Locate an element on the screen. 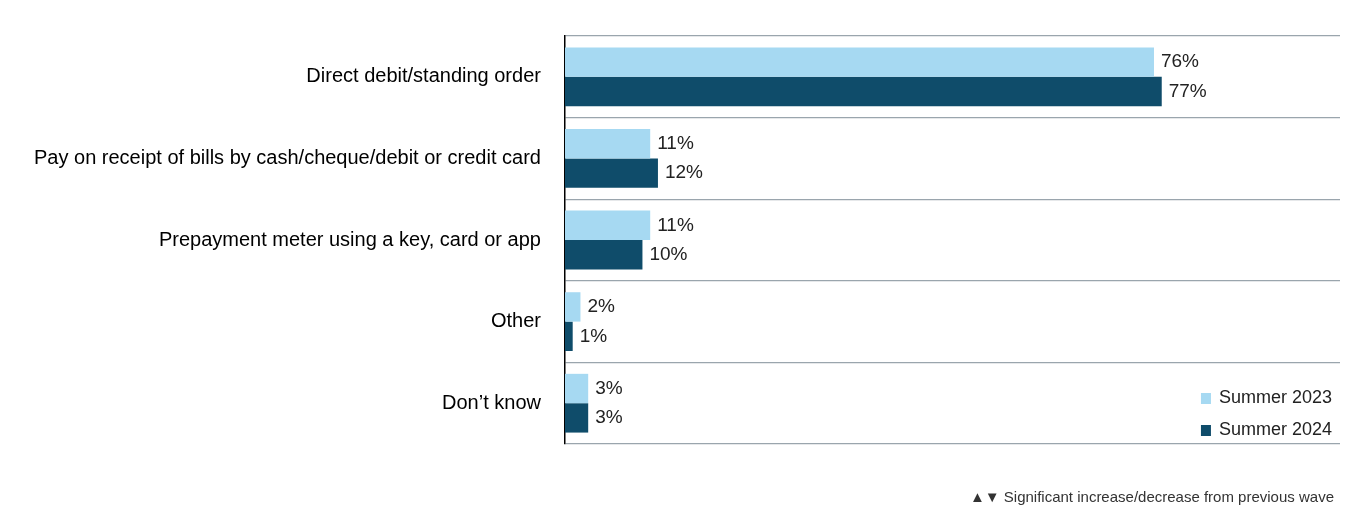 The height and width of the screenshot is (509, 1348). y-tick-label: Direct debit/standing order is located at coordinates (424, 75).